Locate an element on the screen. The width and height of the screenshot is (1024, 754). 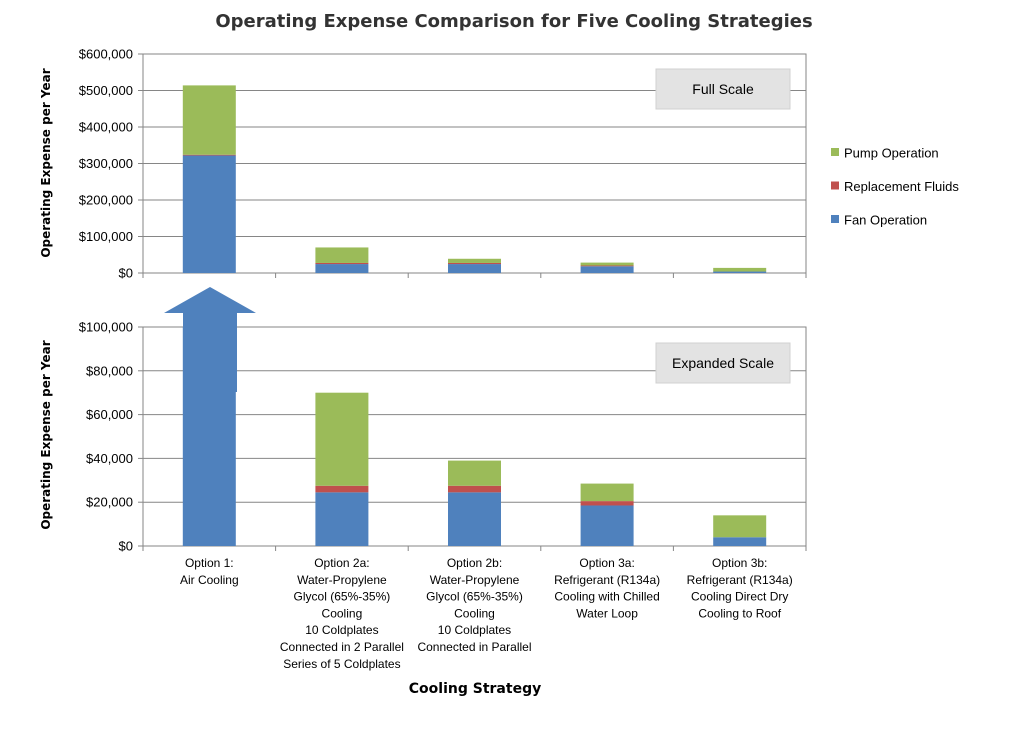
category-label-line: Connected in 2 Parallel is located at coordinates (342, 647).